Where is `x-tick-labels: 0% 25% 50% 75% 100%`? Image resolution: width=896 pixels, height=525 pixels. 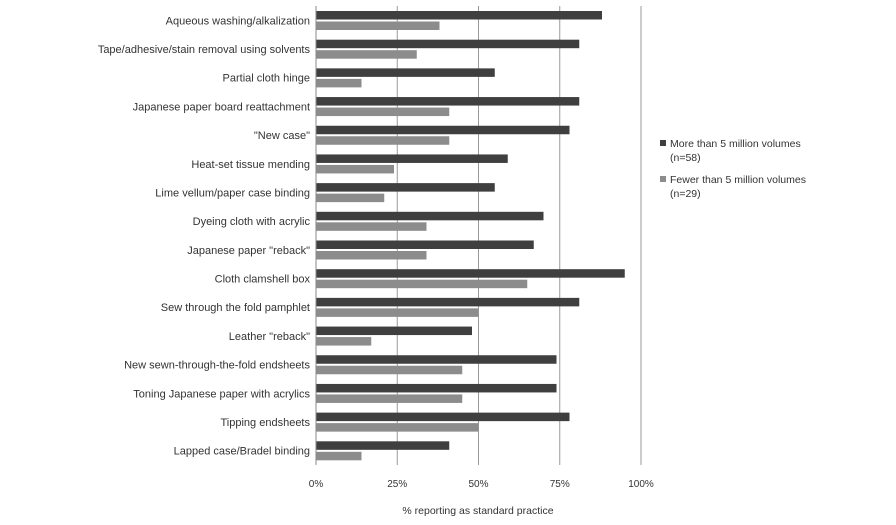 x-tick-labels: 0% 25% 50% 75% 100% is located at coordinates (481, 484).